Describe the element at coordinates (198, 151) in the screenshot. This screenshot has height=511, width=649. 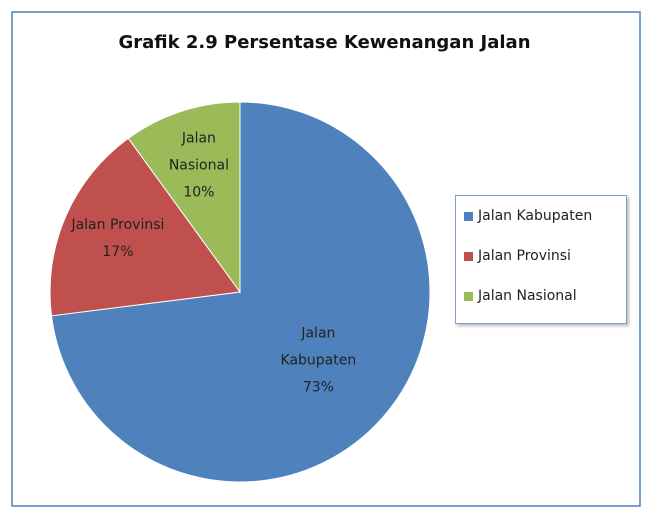
I see `data-label-name: Jalan Nasional` at that location.